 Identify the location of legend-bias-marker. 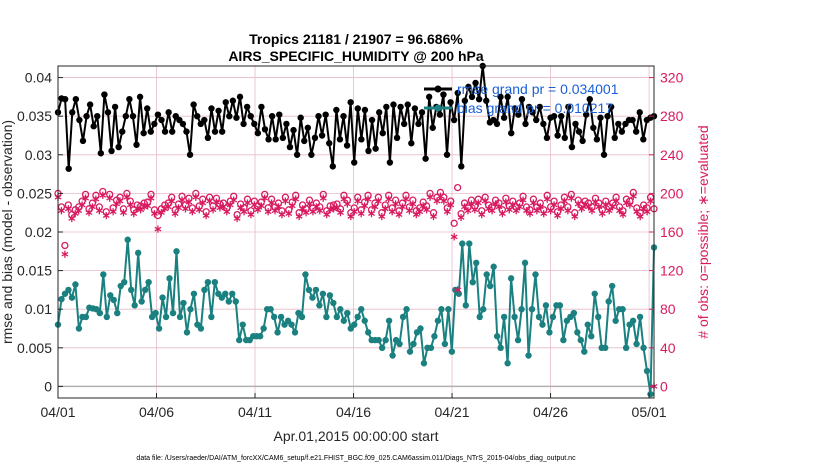
(438, 108).